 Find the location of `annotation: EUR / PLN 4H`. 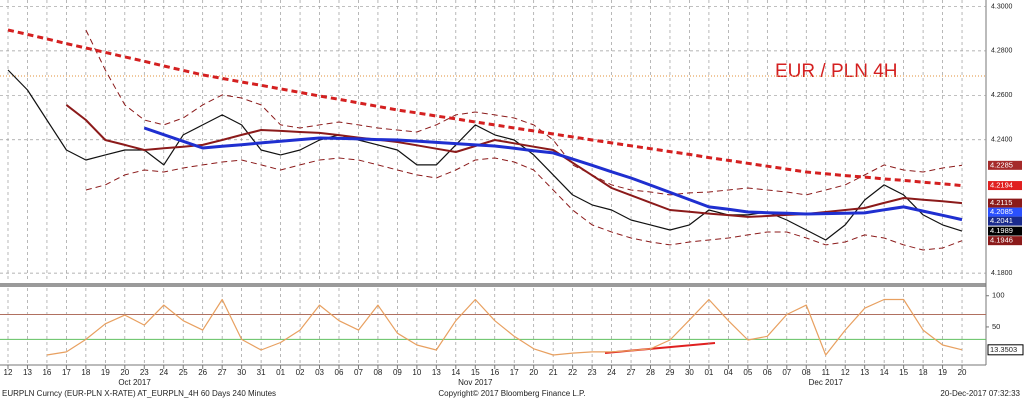

annotation: EUR / PLN 4H is located at coordinates (836, 71).